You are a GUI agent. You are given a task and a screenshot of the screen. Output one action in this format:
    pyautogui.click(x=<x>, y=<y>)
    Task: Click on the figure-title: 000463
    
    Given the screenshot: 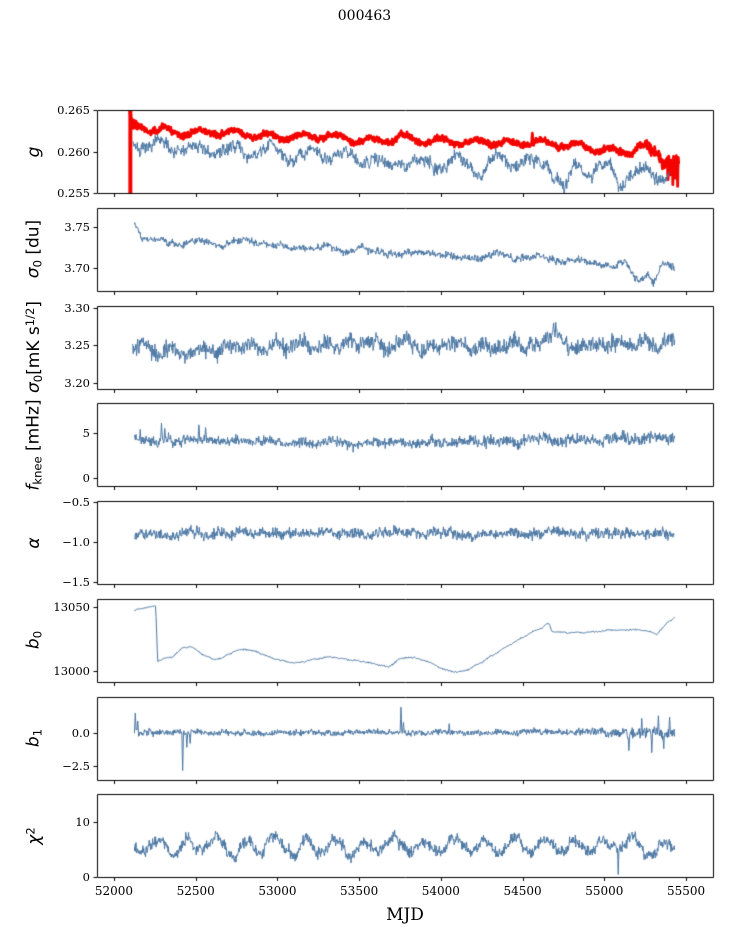 What is the action you would take?
    pyautogui.click(x=364, y=16)
    